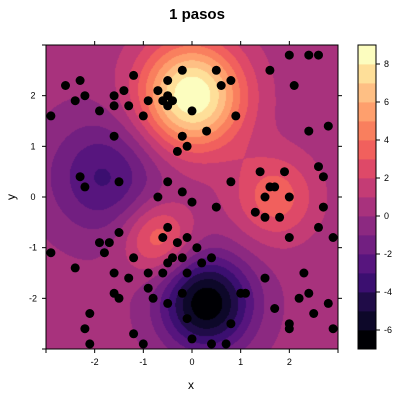 Image resolution: width=400 pixels, height=400 pixels. What do you see at coordinates (32, 197) in the screenshot?
I see `y-tick-label: 0` at bounding box center [32, 197].